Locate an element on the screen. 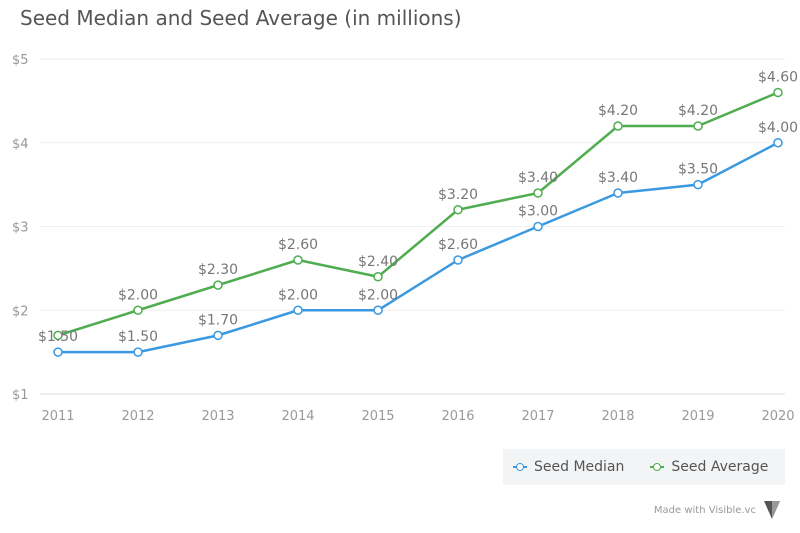 This screenshot has height=533, width=800. y-tick-label: $5 is located at coordinates (20, 60).